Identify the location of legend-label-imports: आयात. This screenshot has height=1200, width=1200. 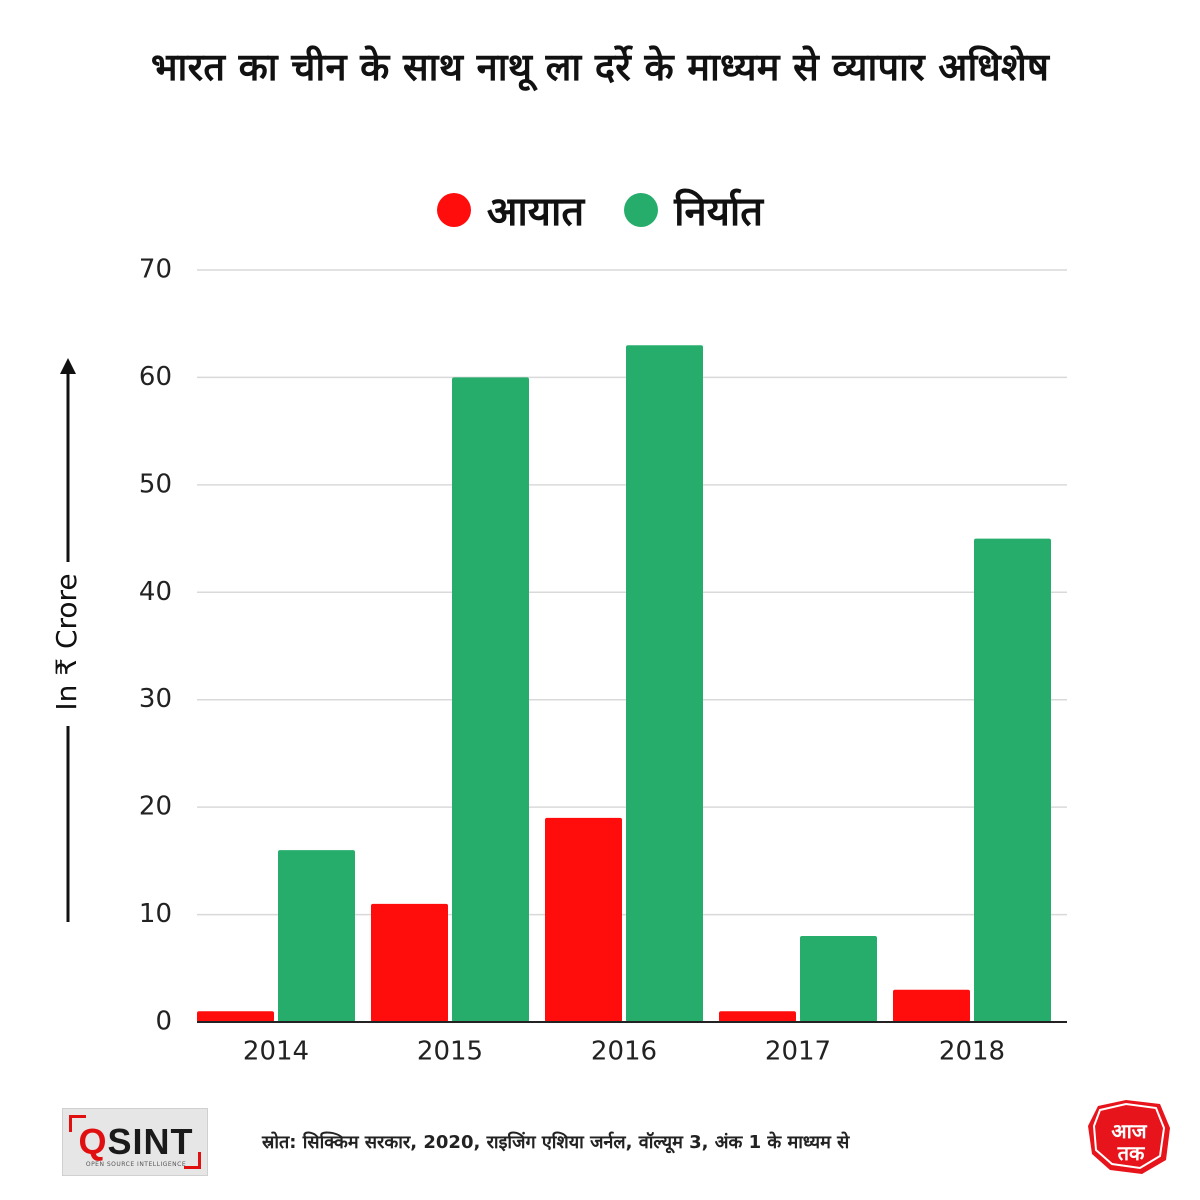
(535, 212).